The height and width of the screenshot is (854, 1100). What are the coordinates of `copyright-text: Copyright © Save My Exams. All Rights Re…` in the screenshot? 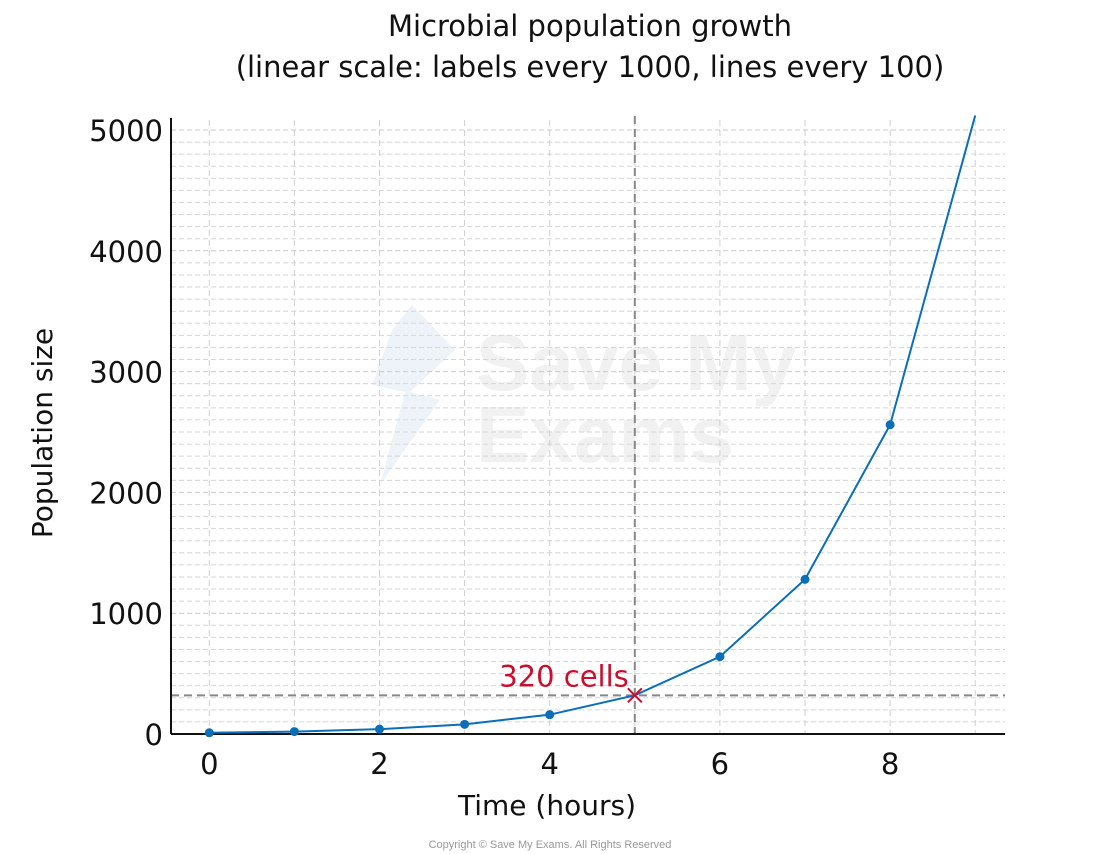 It's located at (550, 845).